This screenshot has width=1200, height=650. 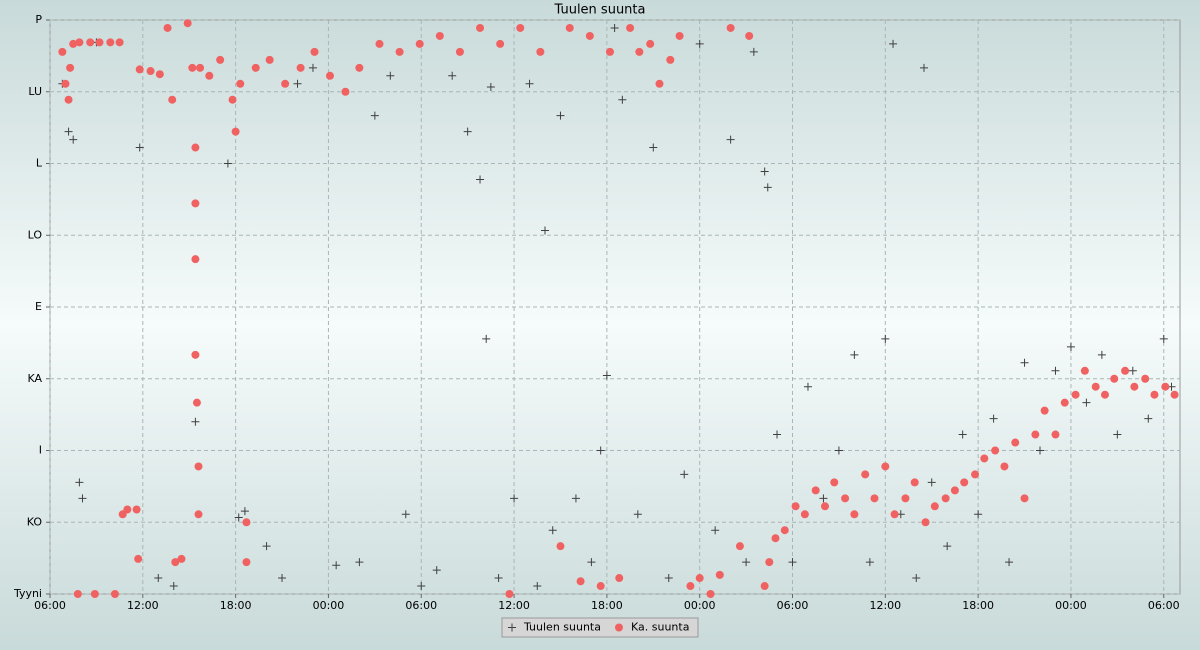 I want to click on x-tick-label: 18:00, so click(x=236, y=605).